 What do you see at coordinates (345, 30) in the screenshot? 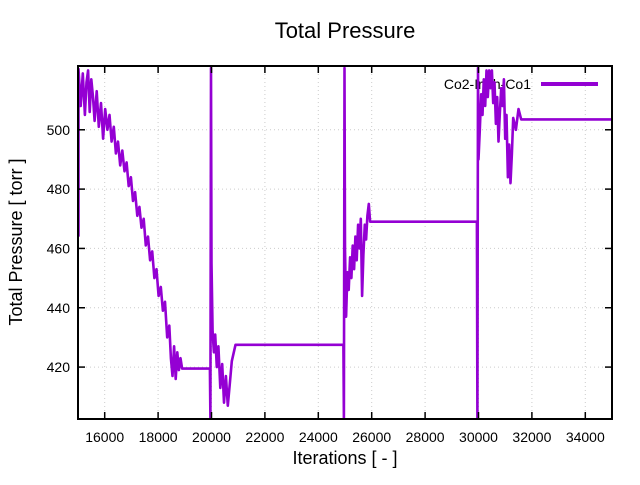
I see `chart-title: Total Pressure` at bounding box center [345, 30].